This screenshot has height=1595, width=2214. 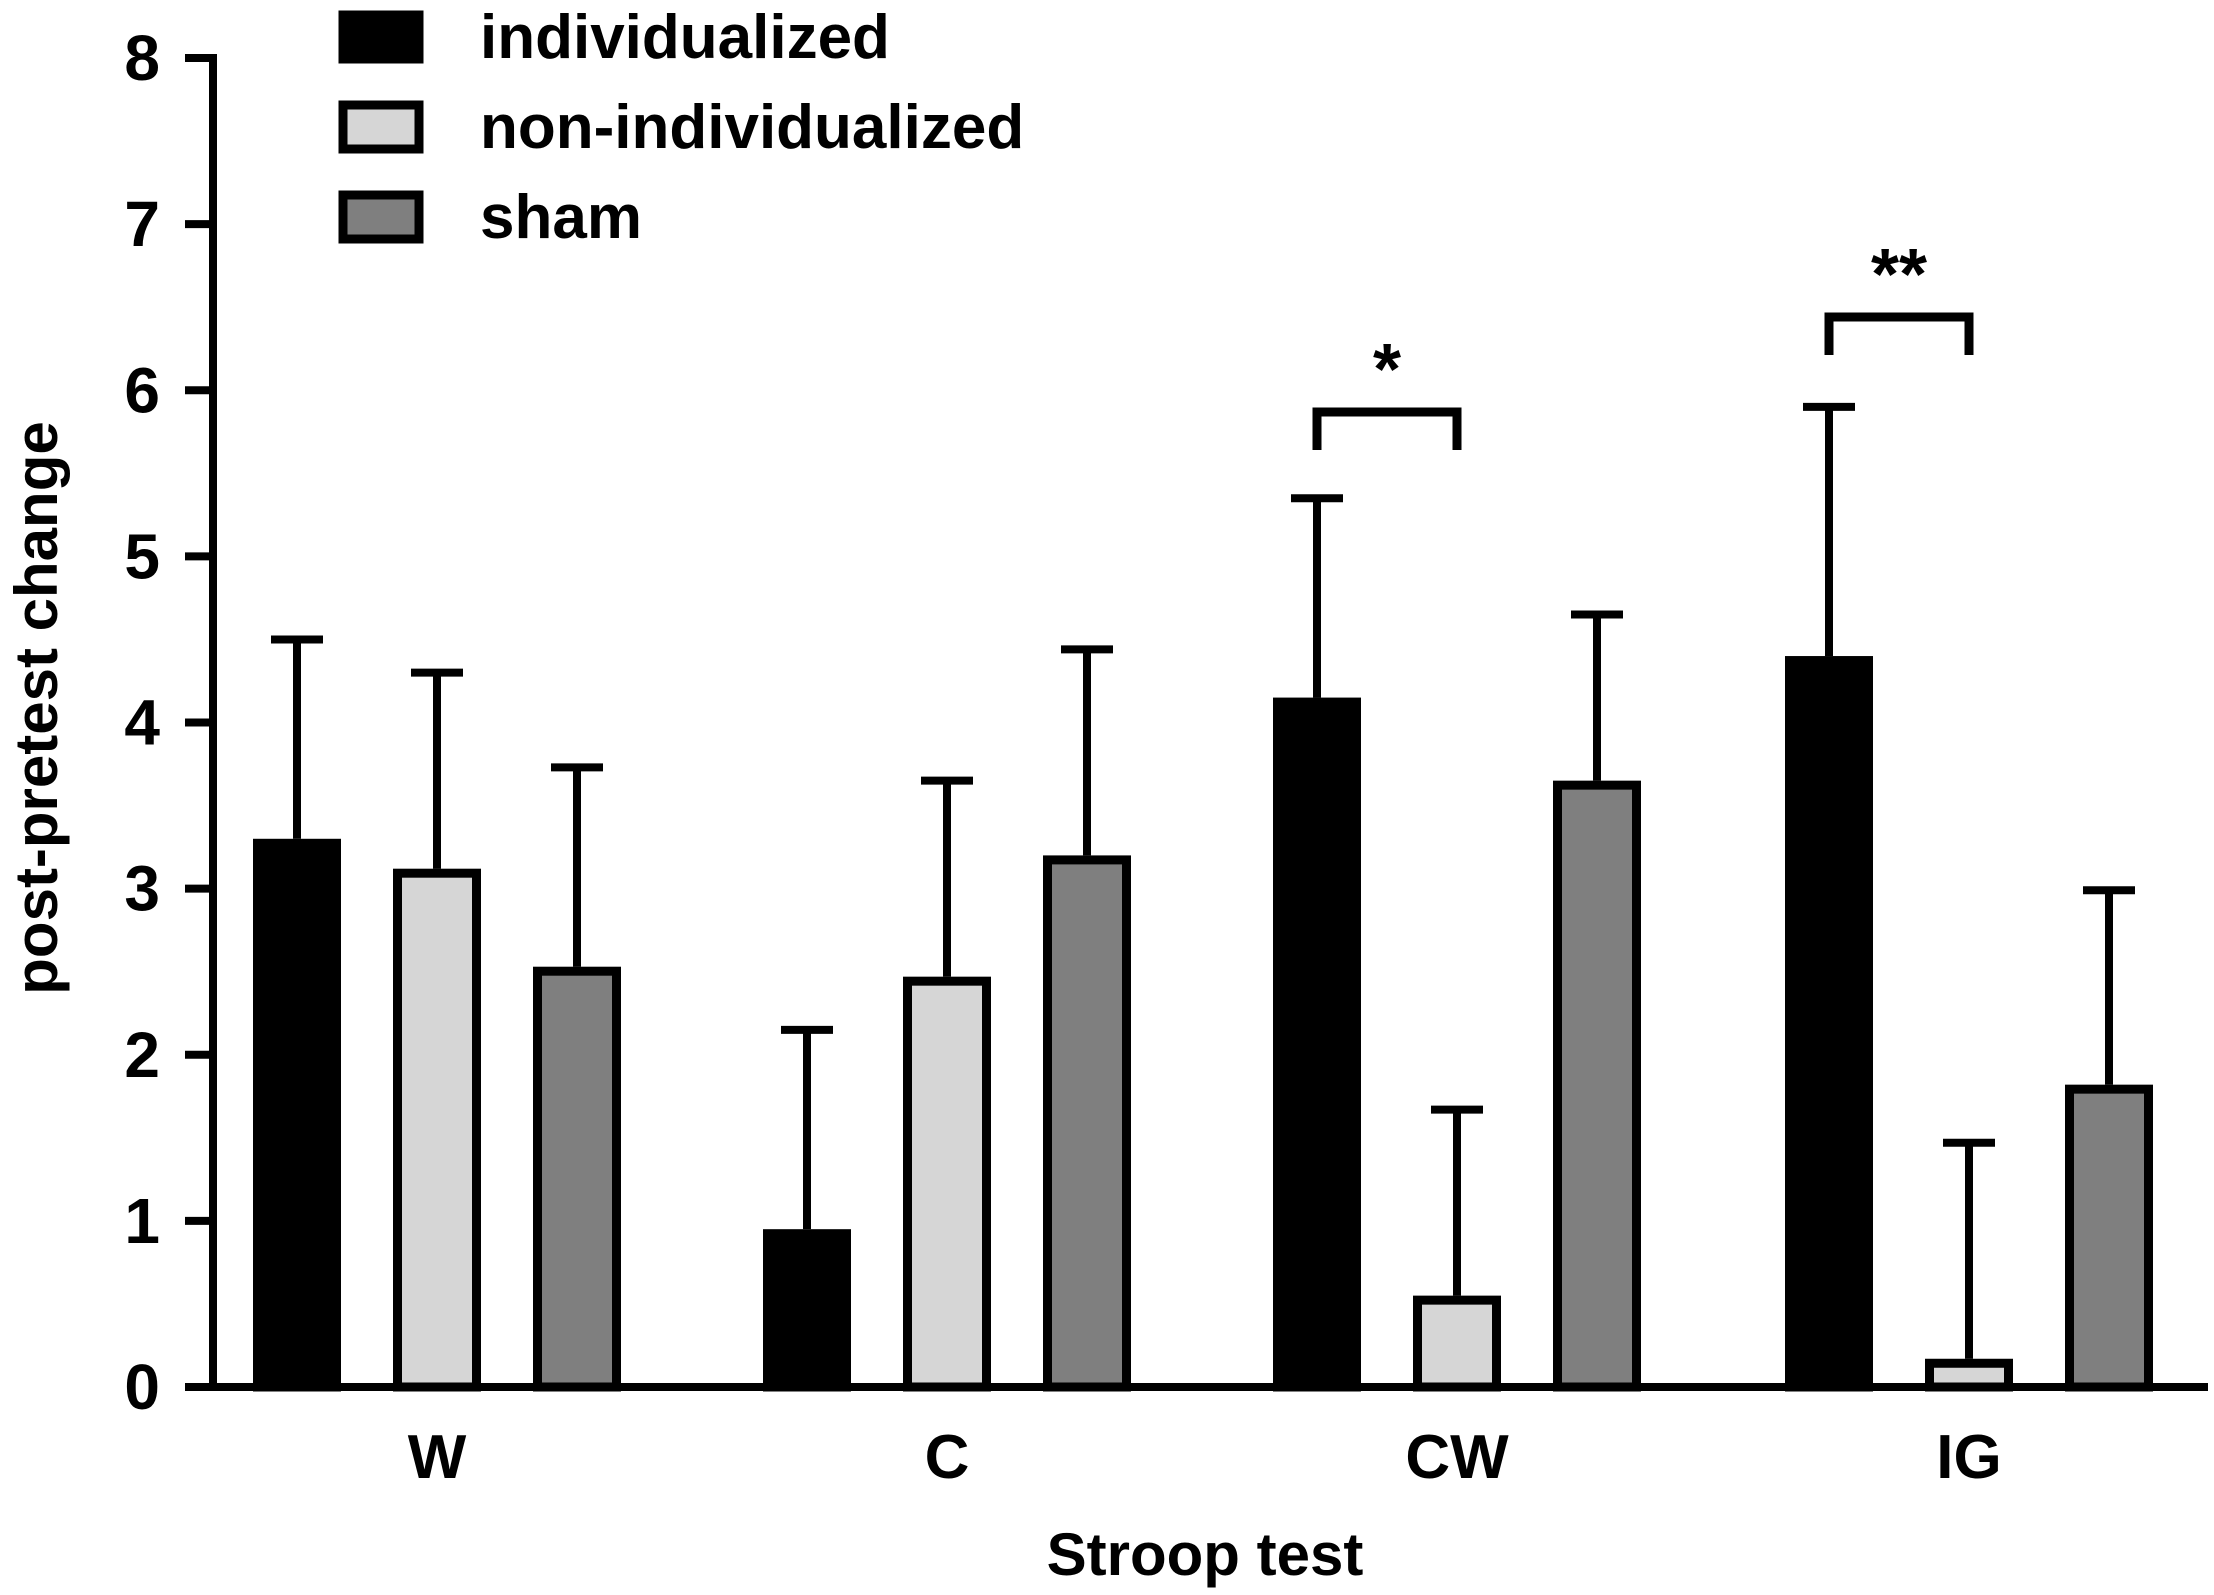 What do you see at coordinates (142, 1055) in the screenshot?
I see `y-tick-label: 2` at bounding box center [142, 1055].